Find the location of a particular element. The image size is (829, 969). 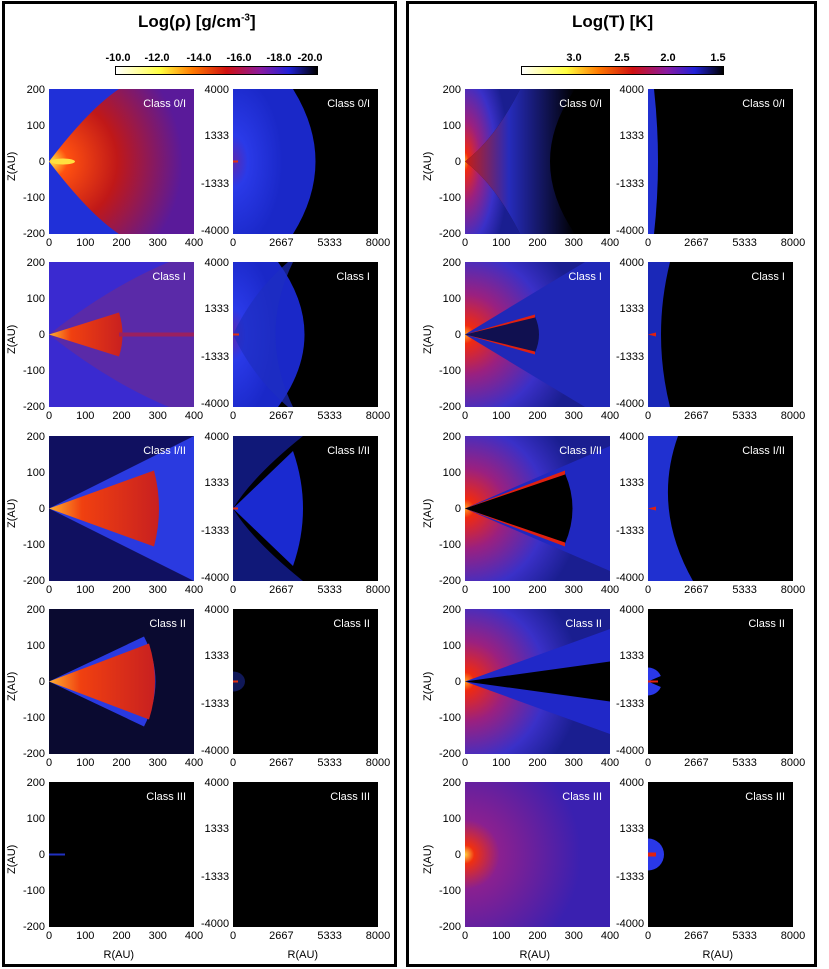

rho-out-panel: Class 0/I is located at coordinates (305, 161).